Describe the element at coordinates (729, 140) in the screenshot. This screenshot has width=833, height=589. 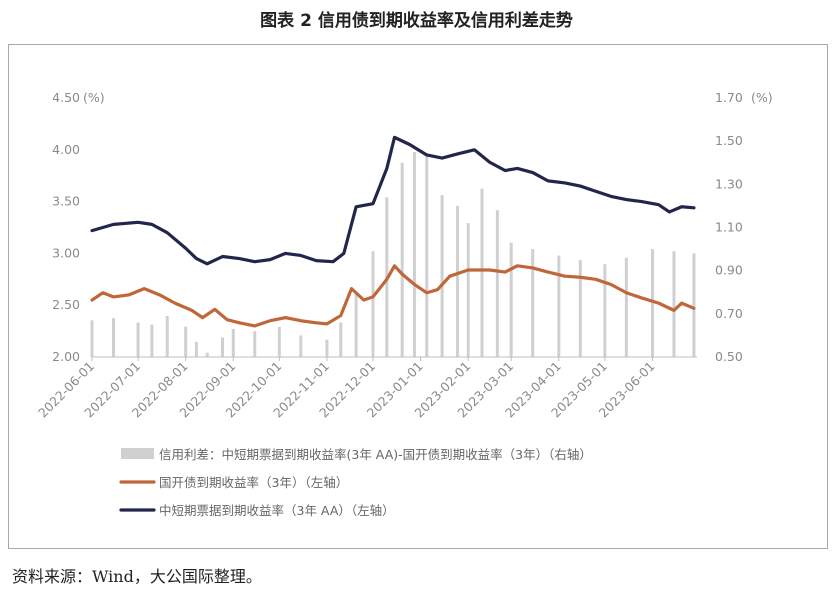
I see `right-tick-label: 1.50` at that location.